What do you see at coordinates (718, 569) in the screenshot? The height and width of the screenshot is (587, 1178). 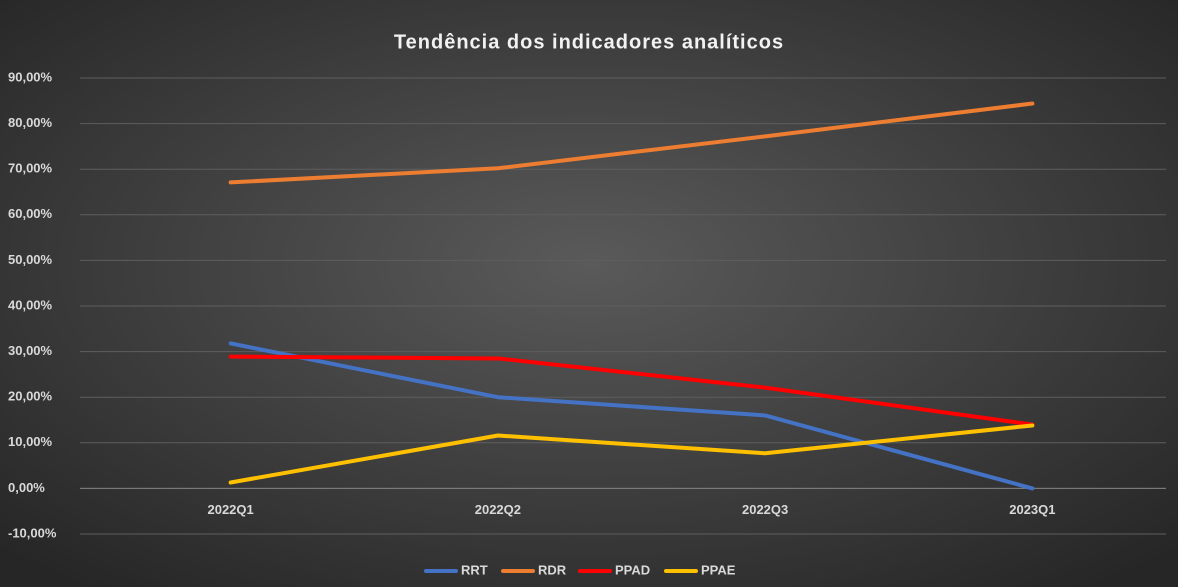 I see `legend-label: PPAE` at bounding box center [718, 569].